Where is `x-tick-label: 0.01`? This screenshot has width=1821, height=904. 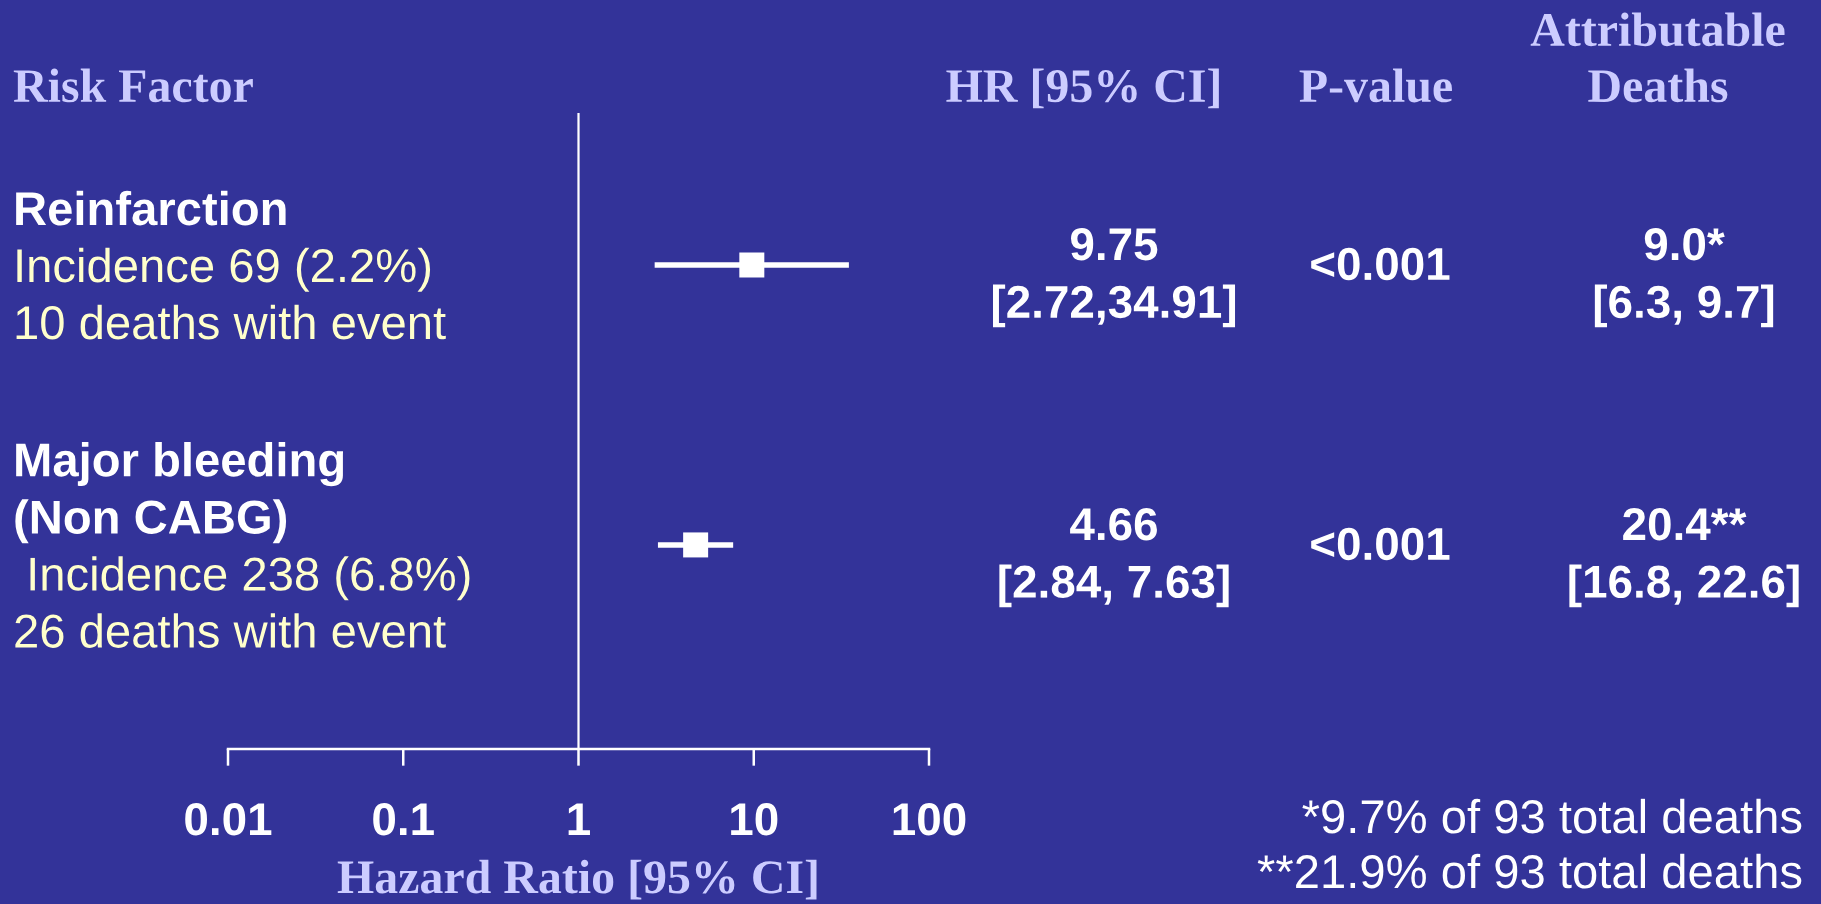
x-tick-label: 0.01 is located at coordinates (228, 819).